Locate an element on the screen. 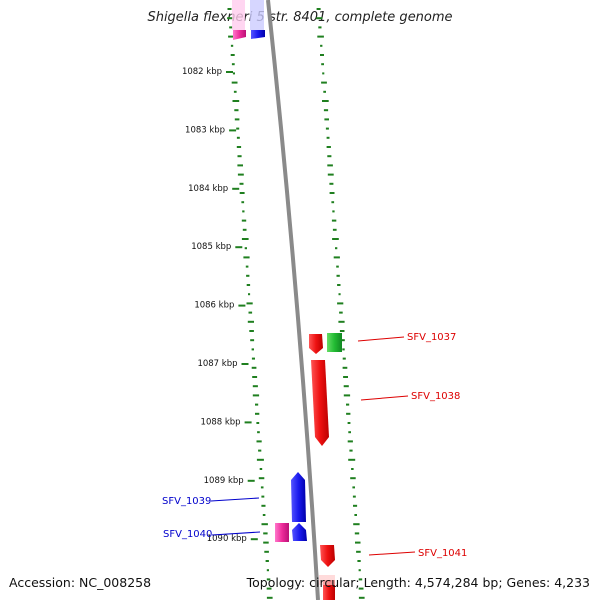 Image resolution: width=600 pixels, height=600 pixels. gene-box-green is located at coordinates (334, 342).